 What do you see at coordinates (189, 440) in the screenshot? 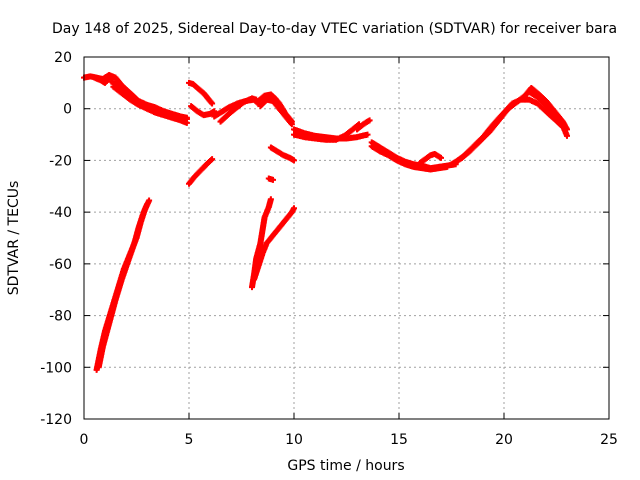
I see `x-tick-label: 5` at bounding box center [189, 440].